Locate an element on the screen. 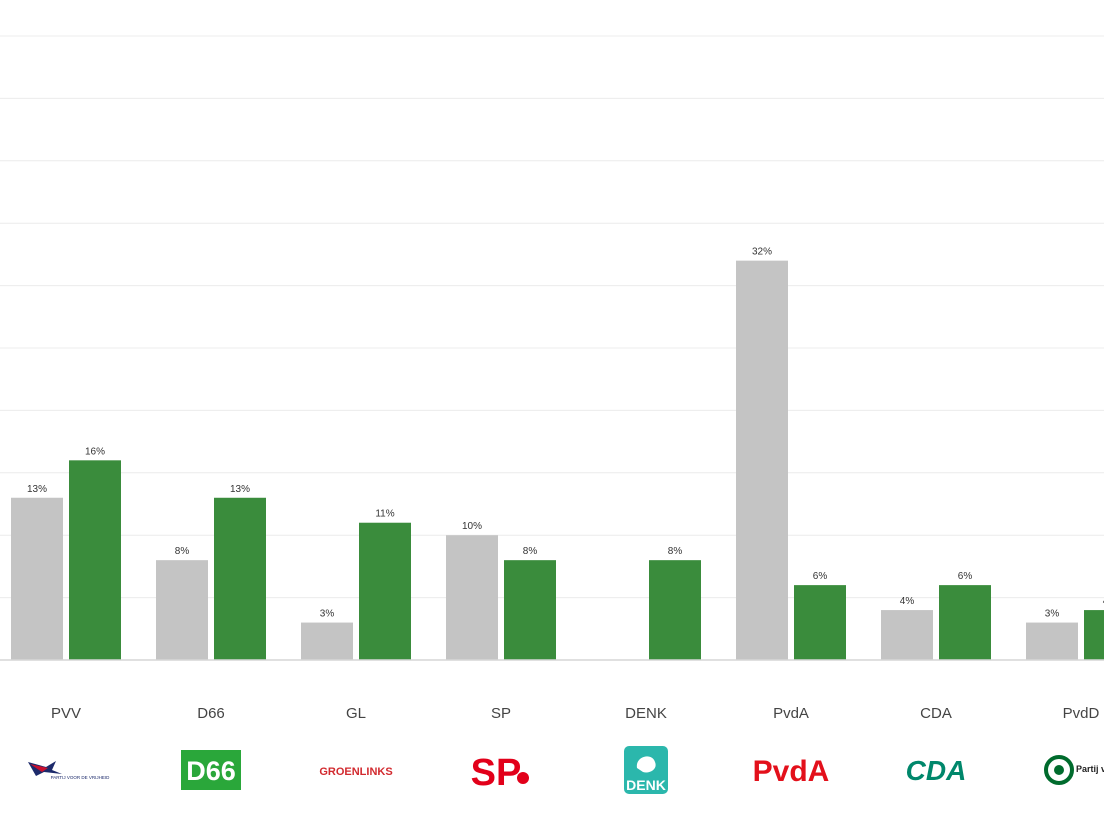 This screenshot has width=1104, height=828. pvv-logo: PARTIJ VOOR DE VRIJHEID is located at coordinates (69, 770).